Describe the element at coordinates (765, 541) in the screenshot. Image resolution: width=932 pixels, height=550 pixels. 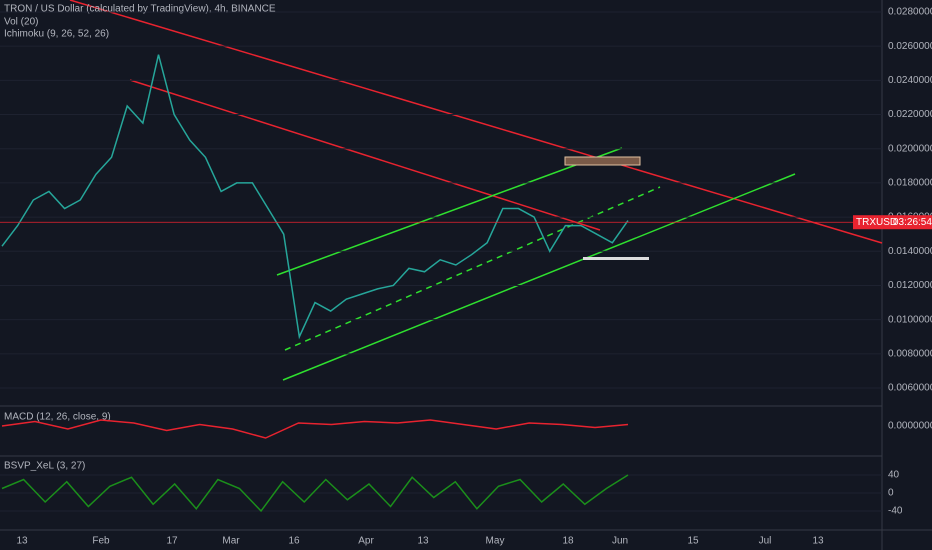
I see `time-tick-label: Jul` at that location.